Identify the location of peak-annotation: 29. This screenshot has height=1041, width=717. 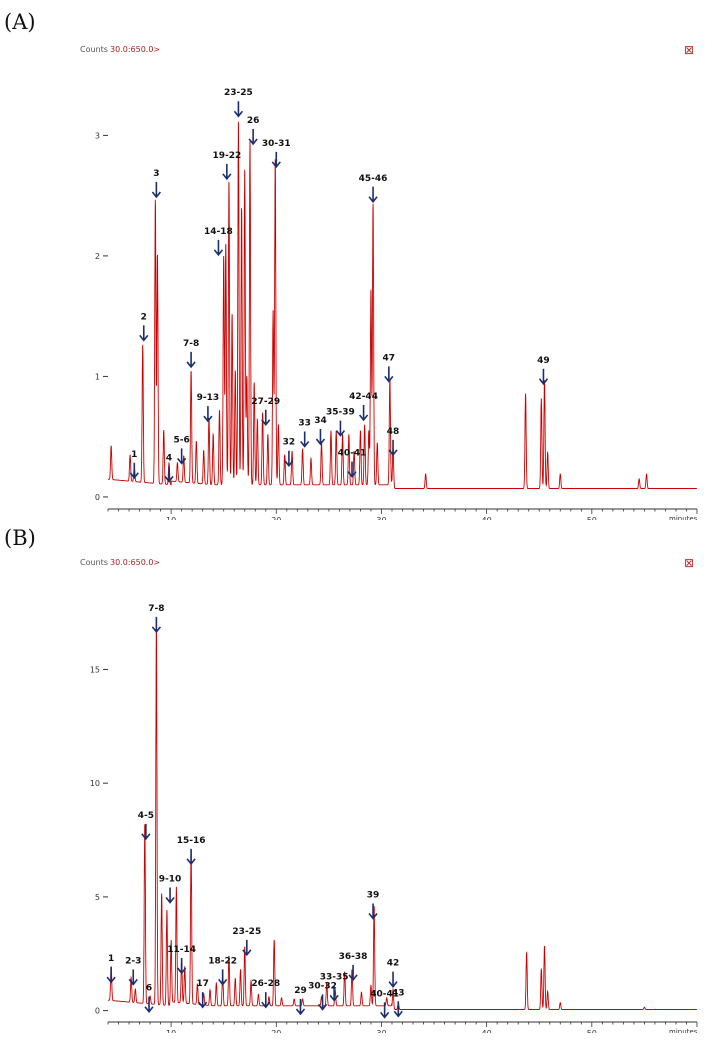
(300, 1001).